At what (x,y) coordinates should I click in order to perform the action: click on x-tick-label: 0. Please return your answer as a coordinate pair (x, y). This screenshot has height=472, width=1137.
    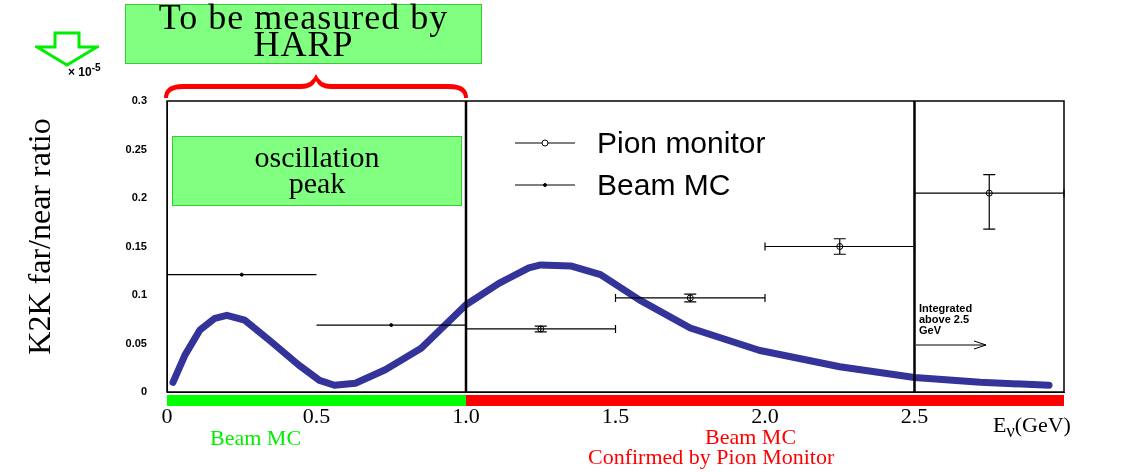
    Looking at the image, I should click on (167, 415).